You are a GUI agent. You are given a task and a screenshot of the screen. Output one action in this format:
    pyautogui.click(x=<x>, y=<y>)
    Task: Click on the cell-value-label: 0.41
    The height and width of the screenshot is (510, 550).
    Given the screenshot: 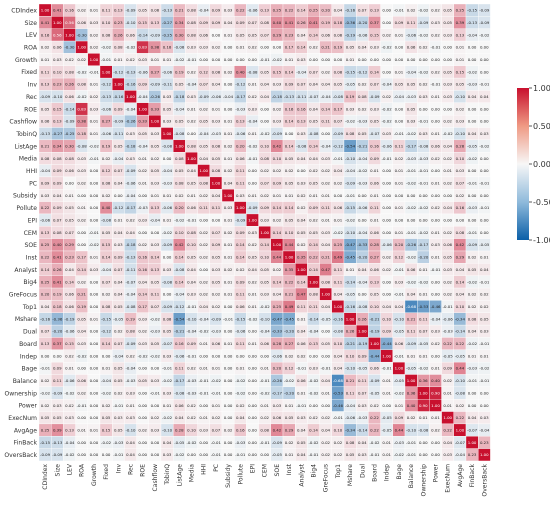 What is the action you would take?
    pyautogui.click(x=57, y=281)
    